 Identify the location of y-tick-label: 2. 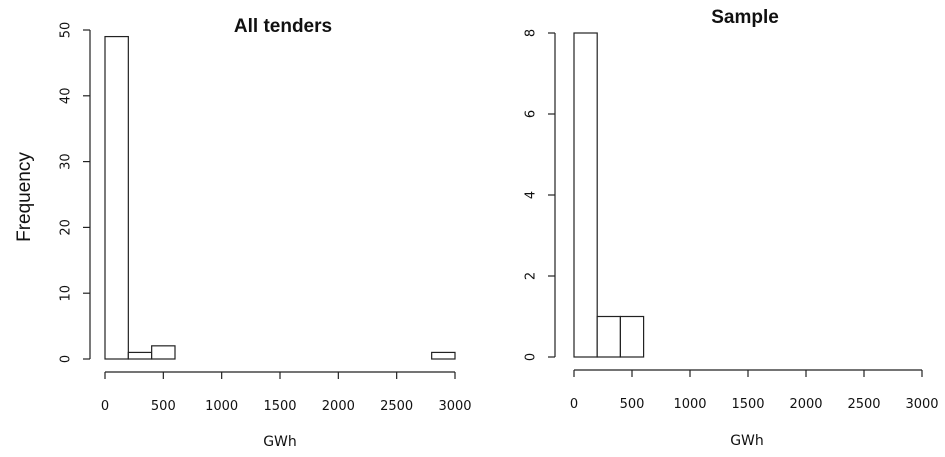
(531, 276).